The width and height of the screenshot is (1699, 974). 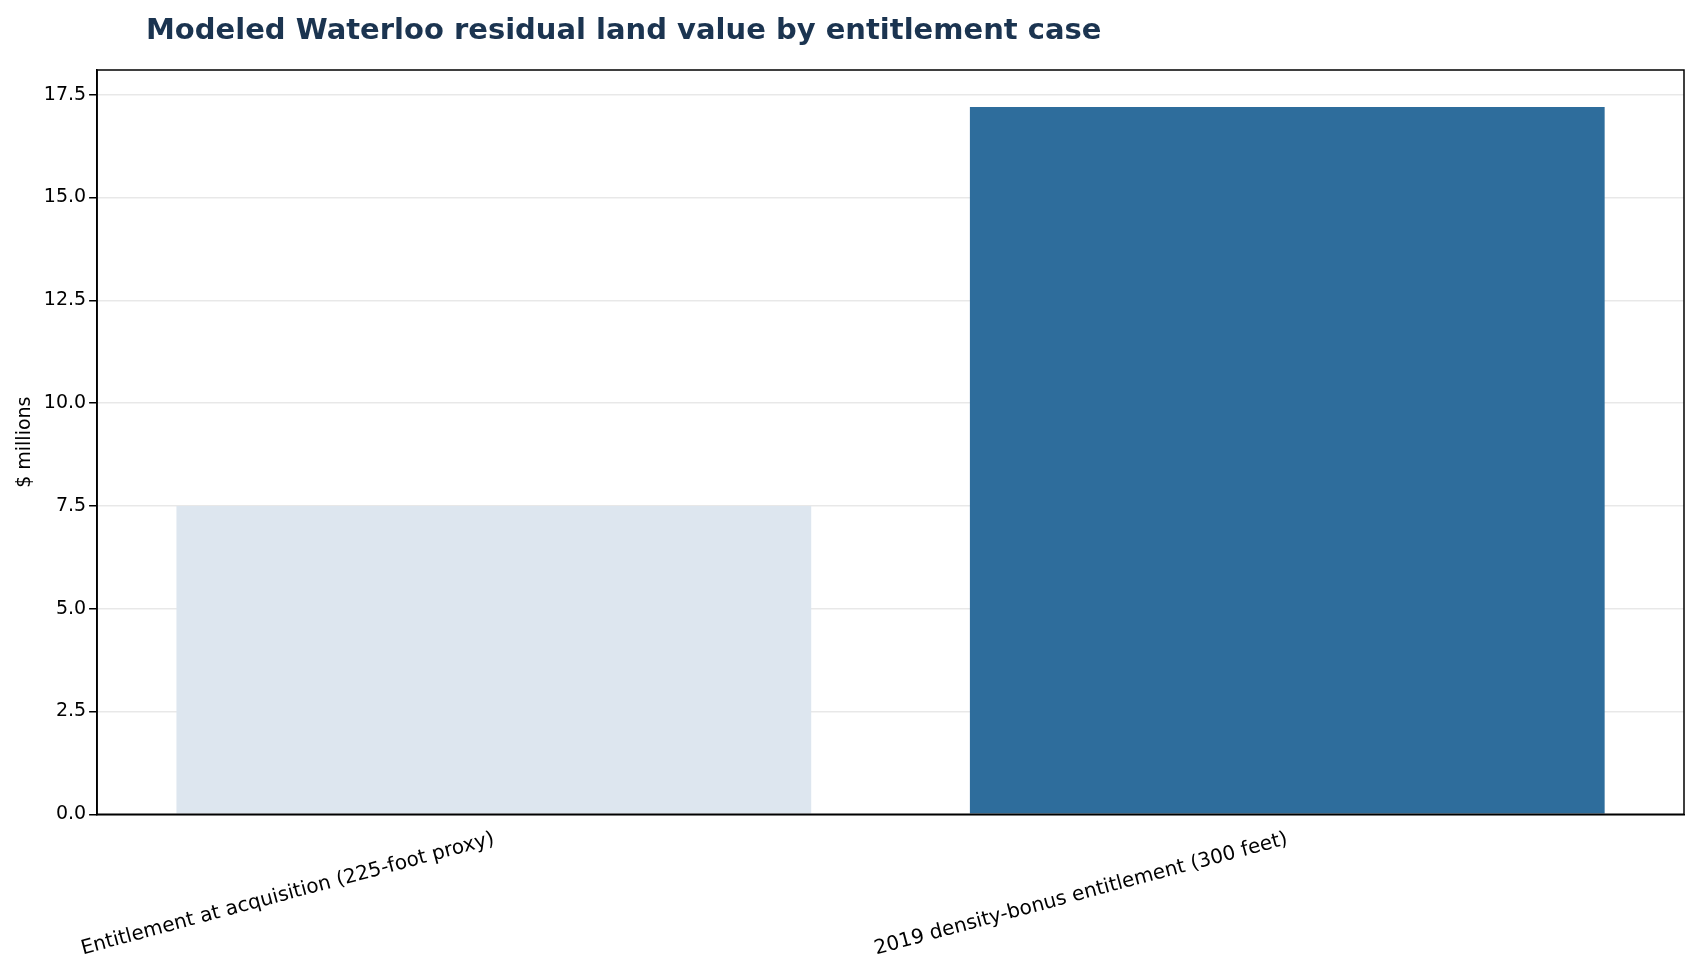 I want to click on y-tick-label: 0.0, so click(x=71, y=812).